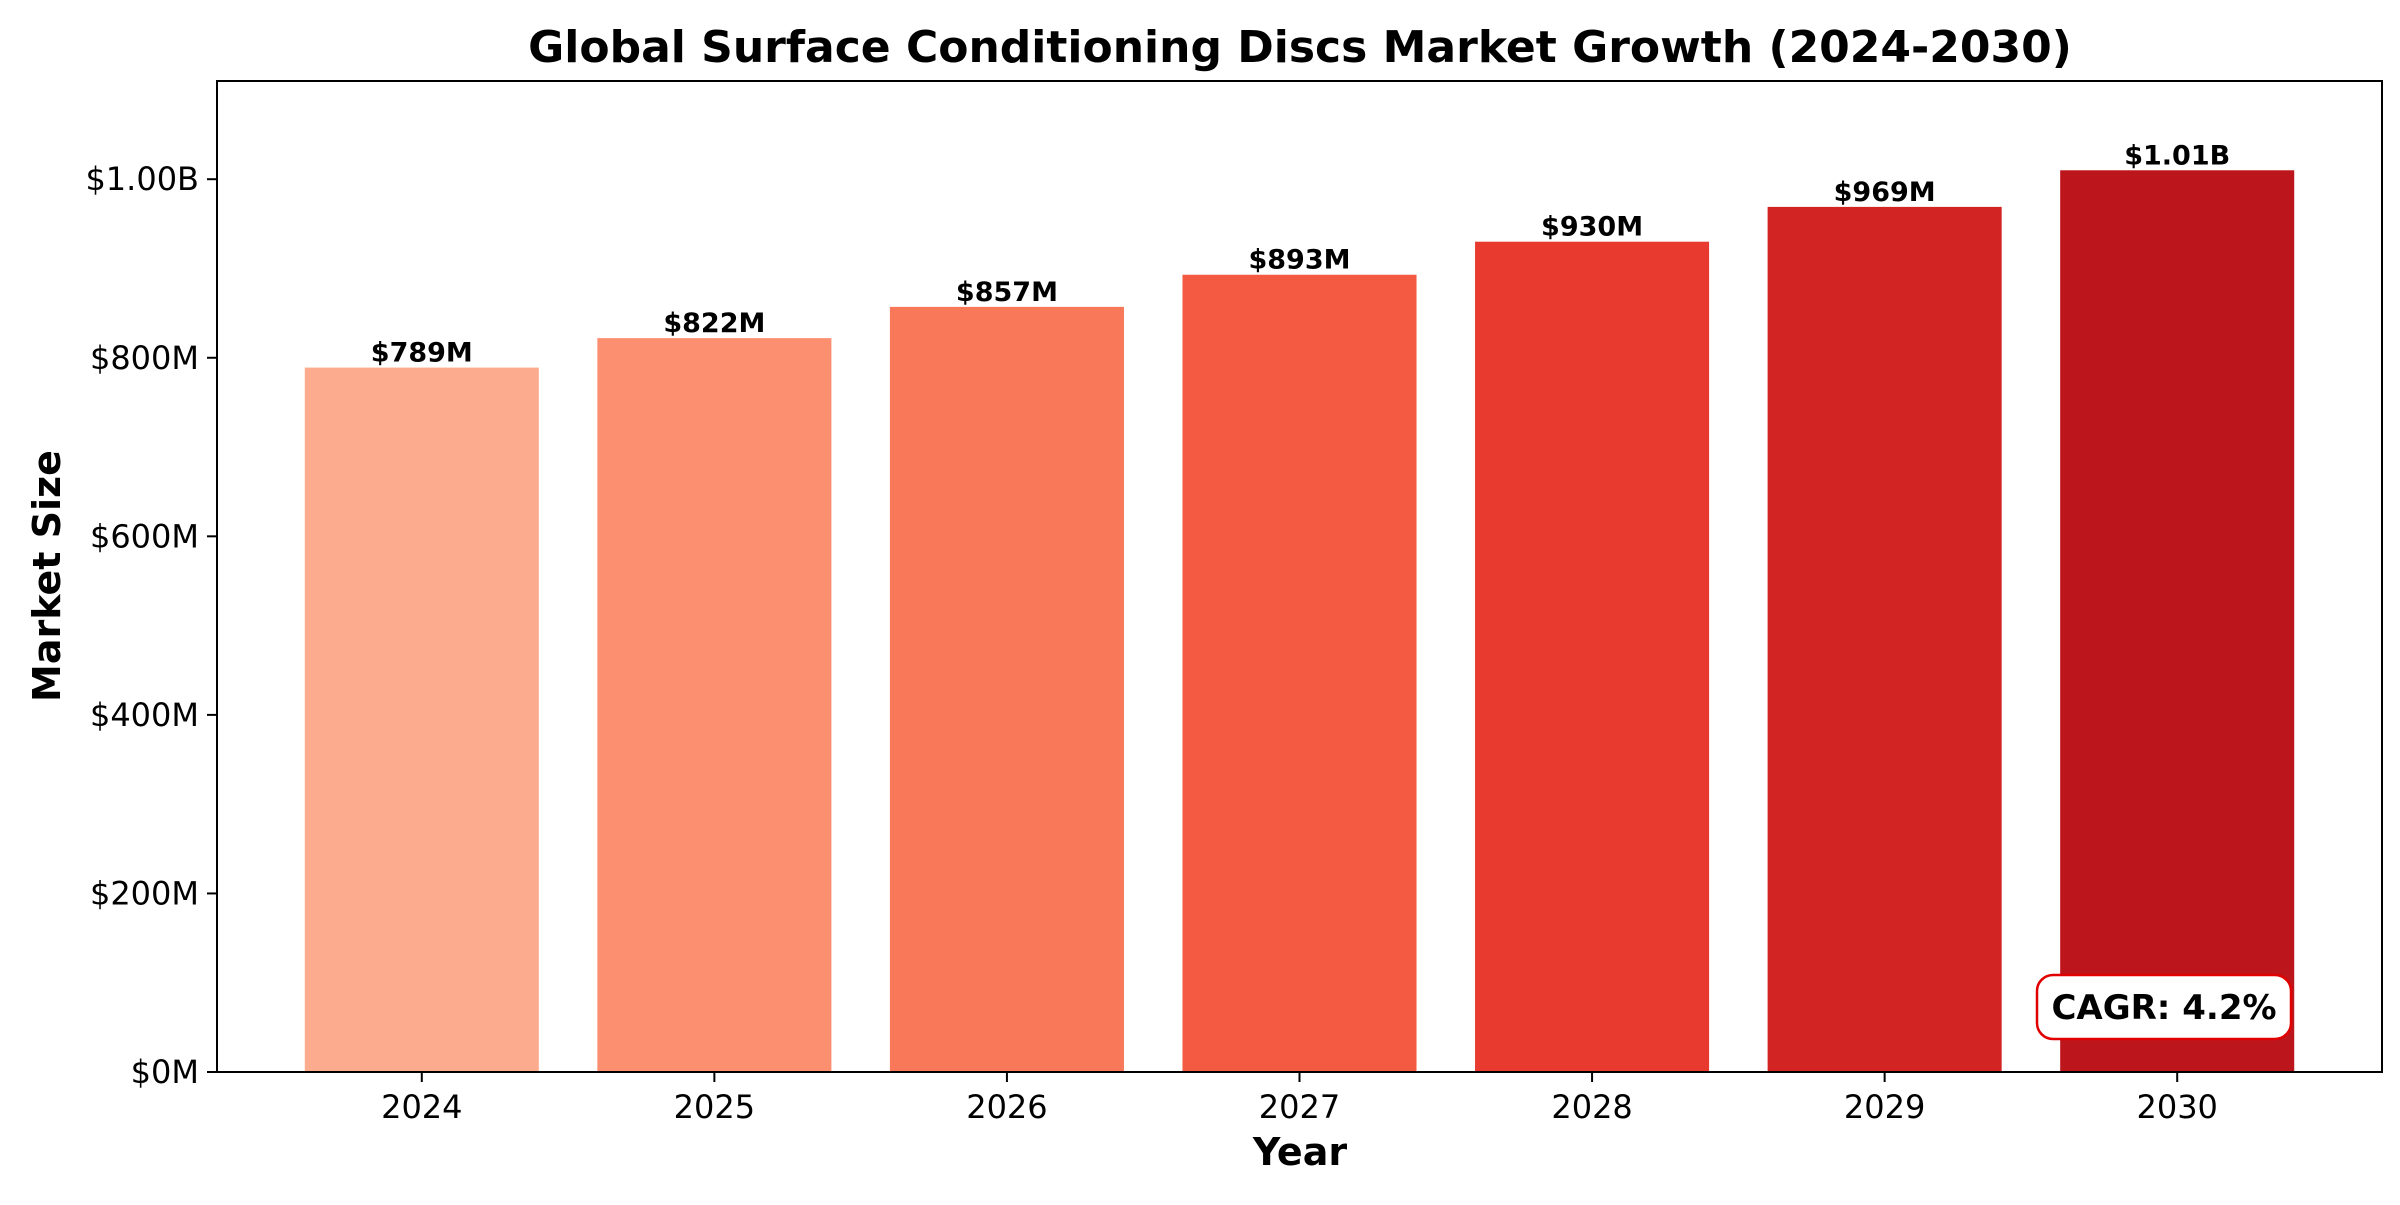 This screenshot has width=2400, height=1205. Describe the element at coordinates (2177, 155) in the screenshot. I see `data-label-2030: $1.01B` at that location.